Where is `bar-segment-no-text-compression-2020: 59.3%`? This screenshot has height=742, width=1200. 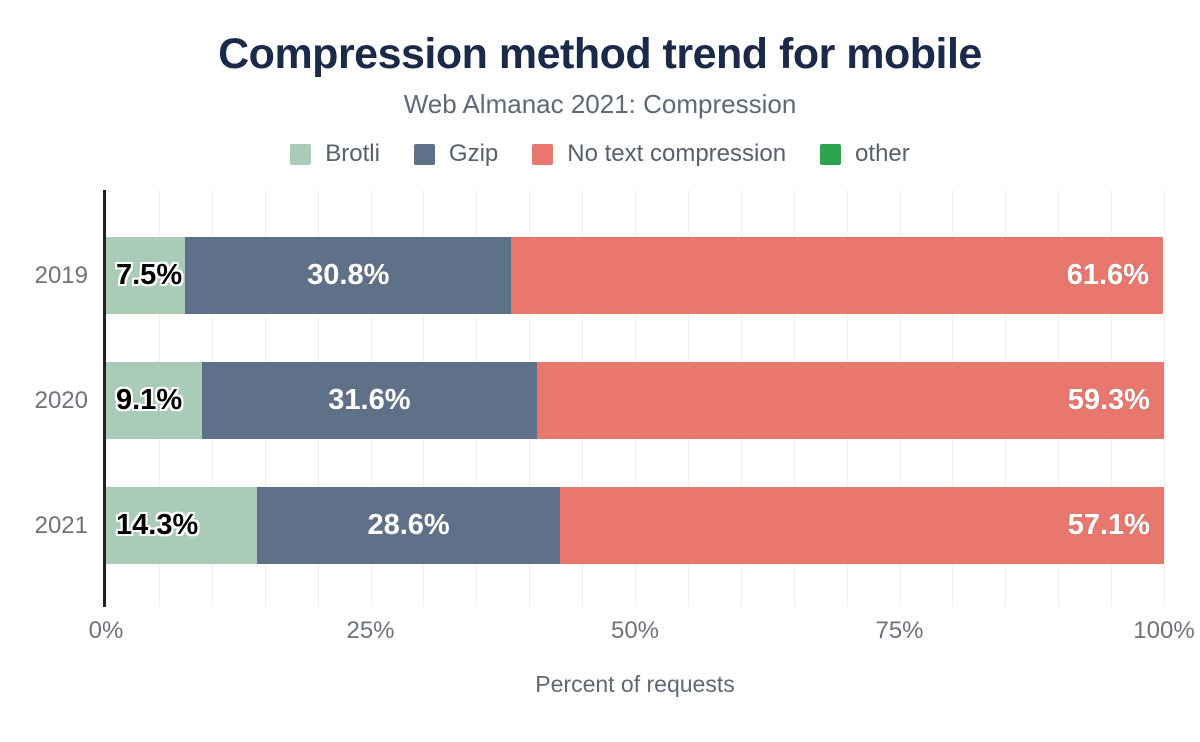 bar-segment-no-text-compression-2020: 59.3% is located at coordinates (850, 400).